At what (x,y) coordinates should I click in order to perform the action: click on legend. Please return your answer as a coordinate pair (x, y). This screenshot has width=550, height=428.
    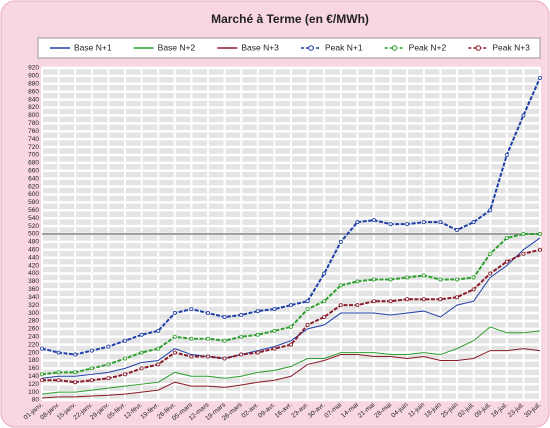
    Looking at the image, I should click on (289, 48).